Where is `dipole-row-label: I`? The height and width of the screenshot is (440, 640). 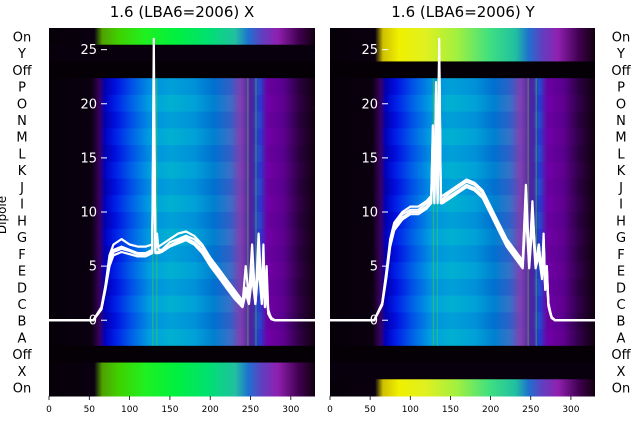
dipole-row-label: I is located at coordinates (22, 205).